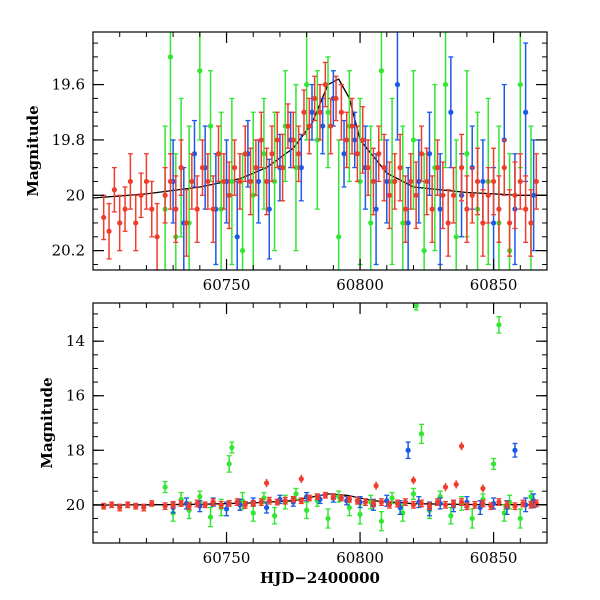 The image size is (600, 600). What do you see at coordinates (360, 285) in the screenshot?
I see `x-tick-label: 60800` at bounding box center [360, 285].